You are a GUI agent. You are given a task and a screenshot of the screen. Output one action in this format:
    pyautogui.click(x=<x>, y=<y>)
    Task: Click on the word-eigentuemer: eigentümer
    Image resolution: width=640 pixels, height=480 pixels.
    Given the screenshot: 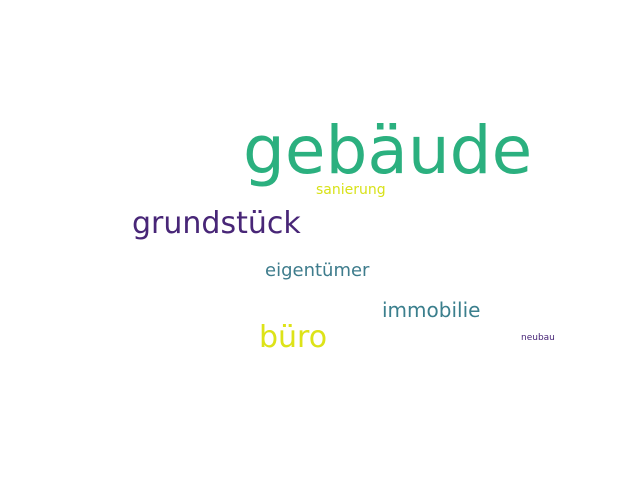 What is the action you would take?
    pyautogui.click(x=317, y=270)
    